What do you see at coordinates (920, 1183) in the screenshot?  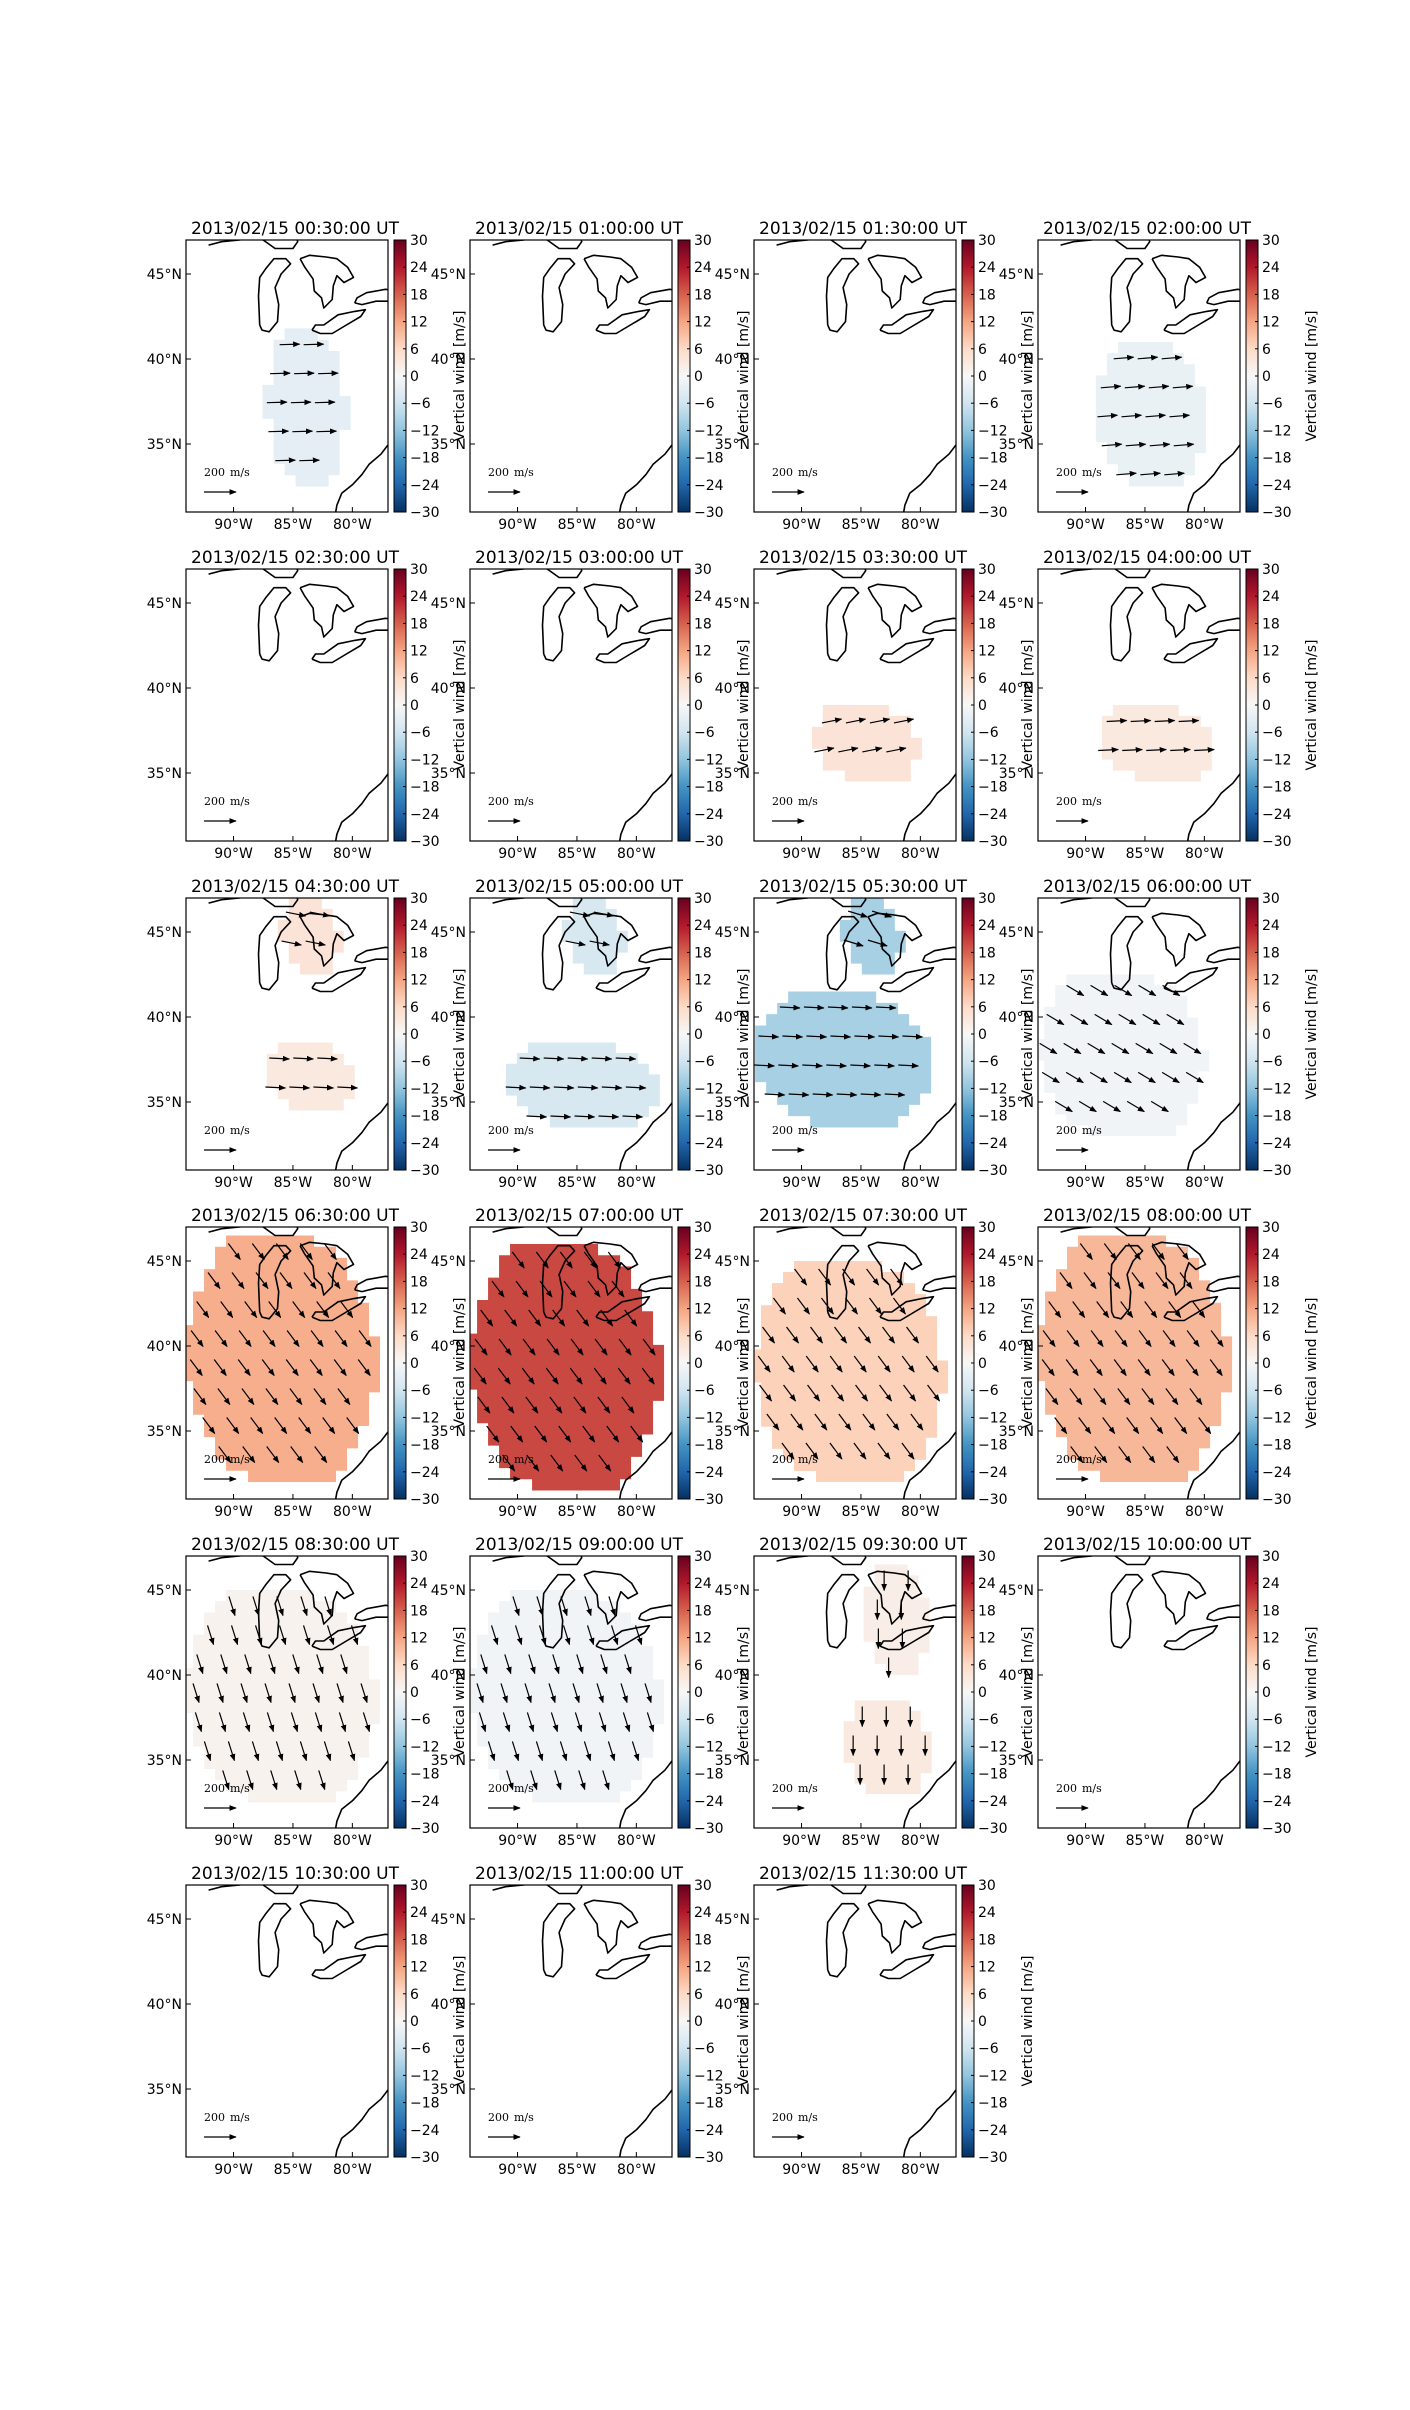 I see `x-tick-label: 80°W` at bounding box center [920, 1183].